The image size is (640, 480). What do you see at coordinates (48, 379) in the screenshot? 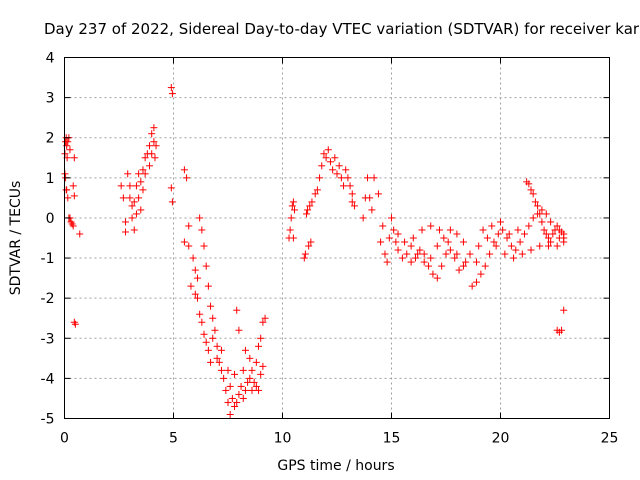
I see `y-tick-label: -4` at bounding box center [48, 379].